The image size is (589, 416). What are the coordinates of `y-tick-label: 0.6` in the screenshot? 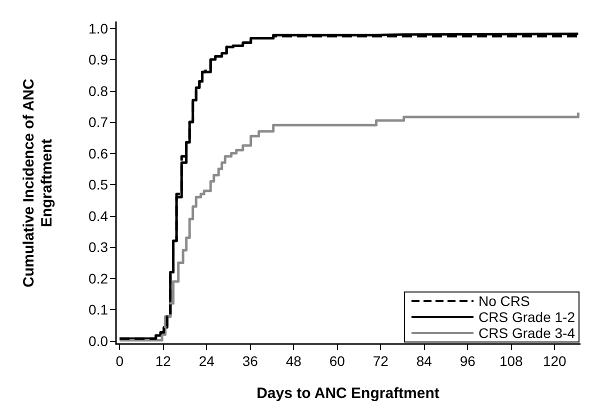 It's located at (98, 153).